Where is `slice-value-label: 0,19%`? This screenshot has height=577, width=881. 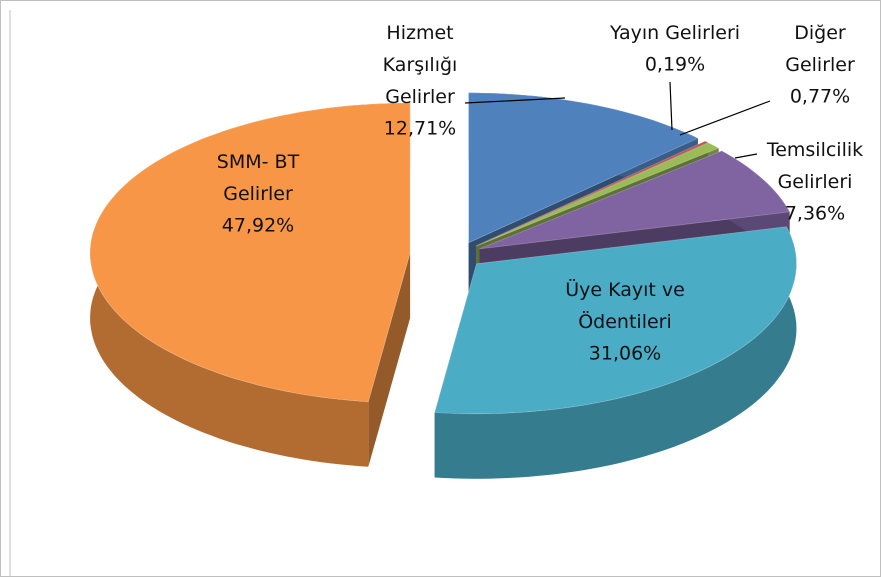 slice-value-label: 0,19% is located at coordinates (675, 65).